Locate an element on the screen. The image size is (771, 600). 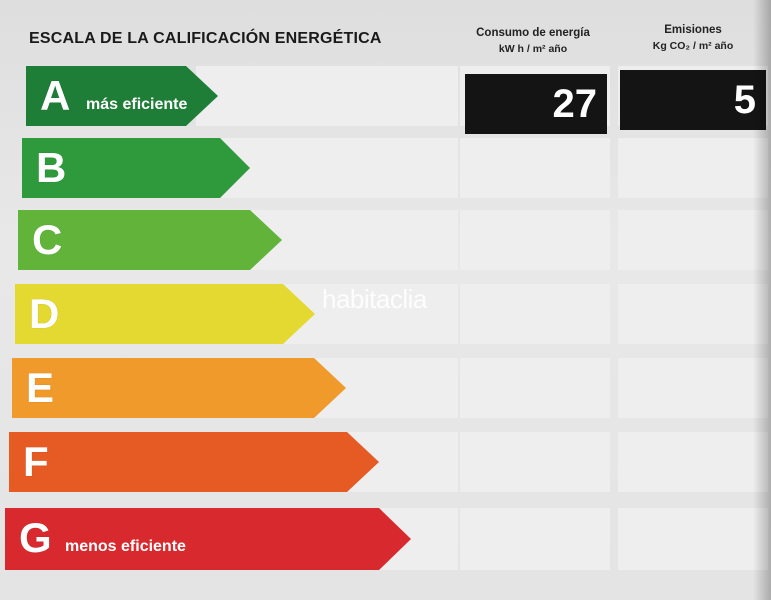
consumo-label: Consumo de energía is located at coordinates (533, 33).